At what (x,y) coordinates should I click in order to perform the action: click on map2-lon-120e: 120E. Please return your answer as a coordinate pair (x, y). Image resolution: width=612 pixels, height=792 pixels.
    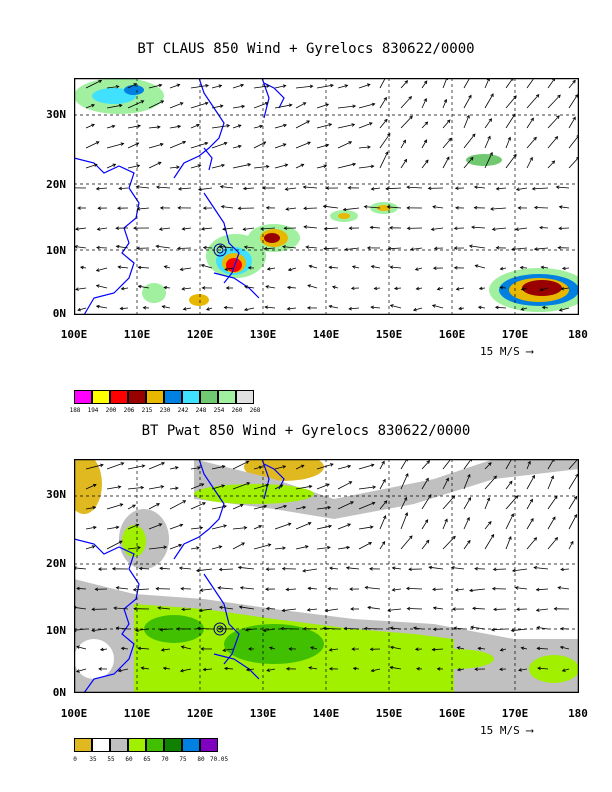
    Looking at the image, I should click on (200, 713).